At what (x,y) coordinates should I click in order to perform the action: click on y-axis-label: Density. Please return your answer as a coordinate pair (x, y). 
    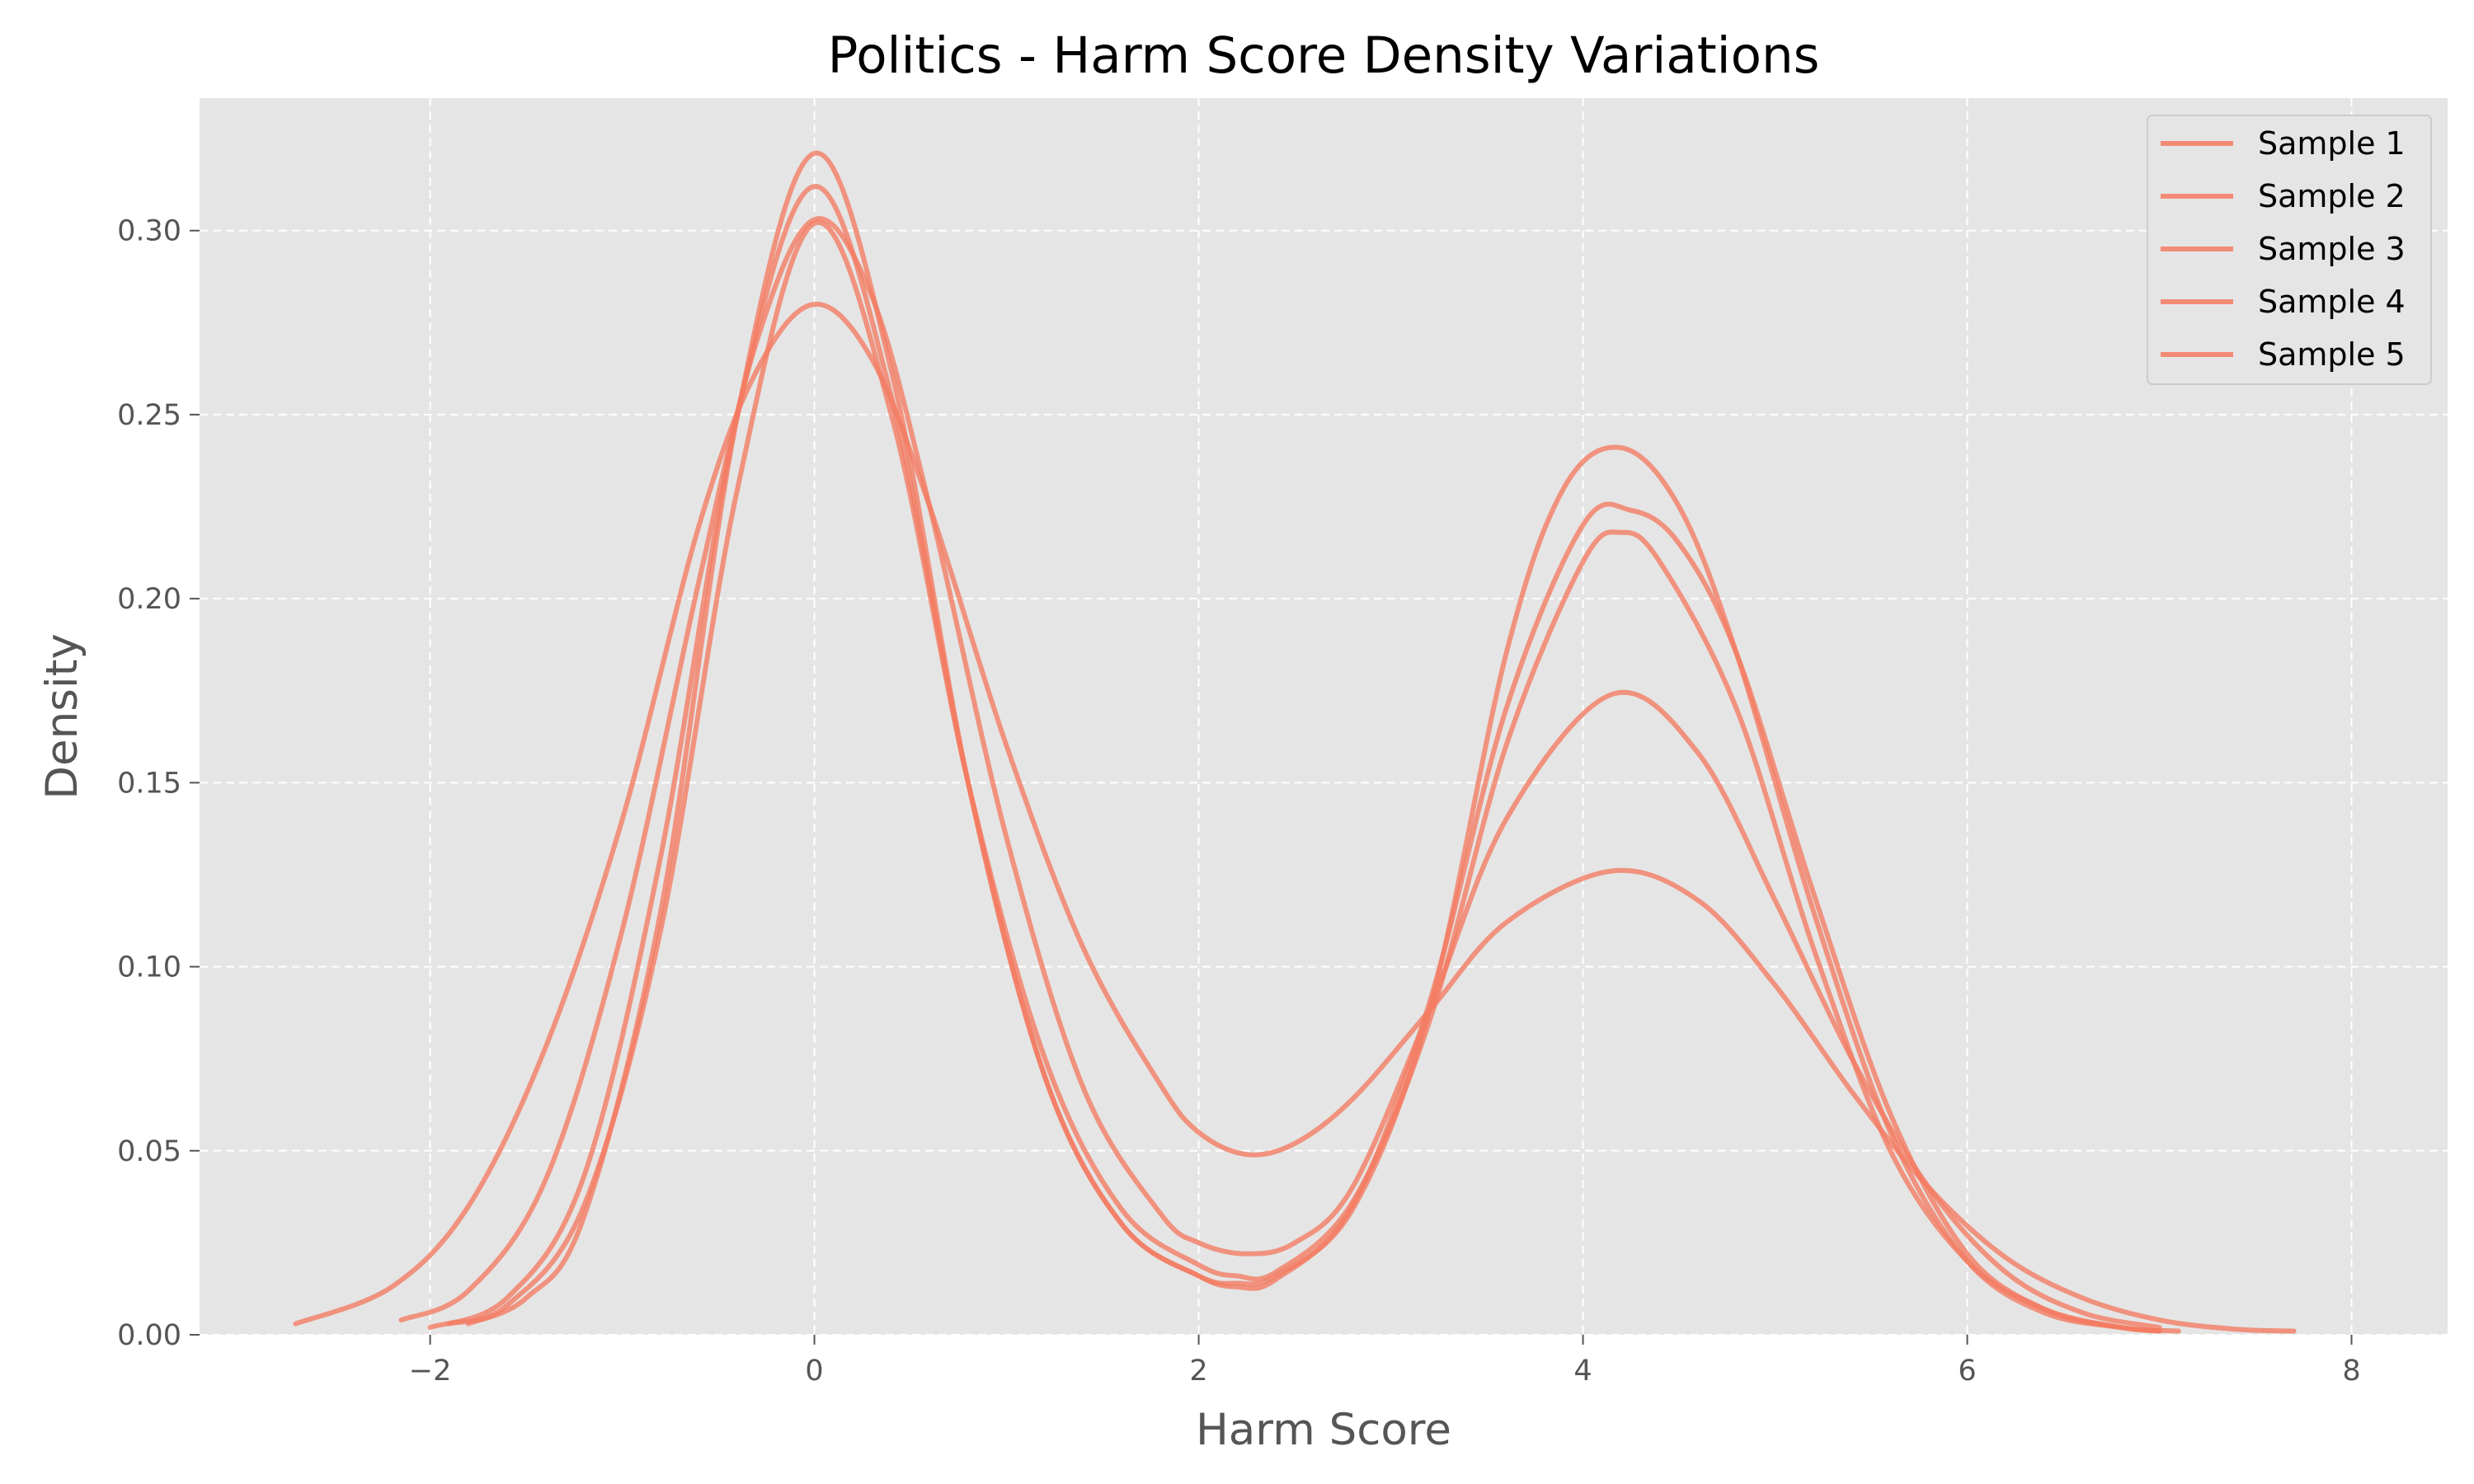
    Looking at the image, I should click on (62, 716).